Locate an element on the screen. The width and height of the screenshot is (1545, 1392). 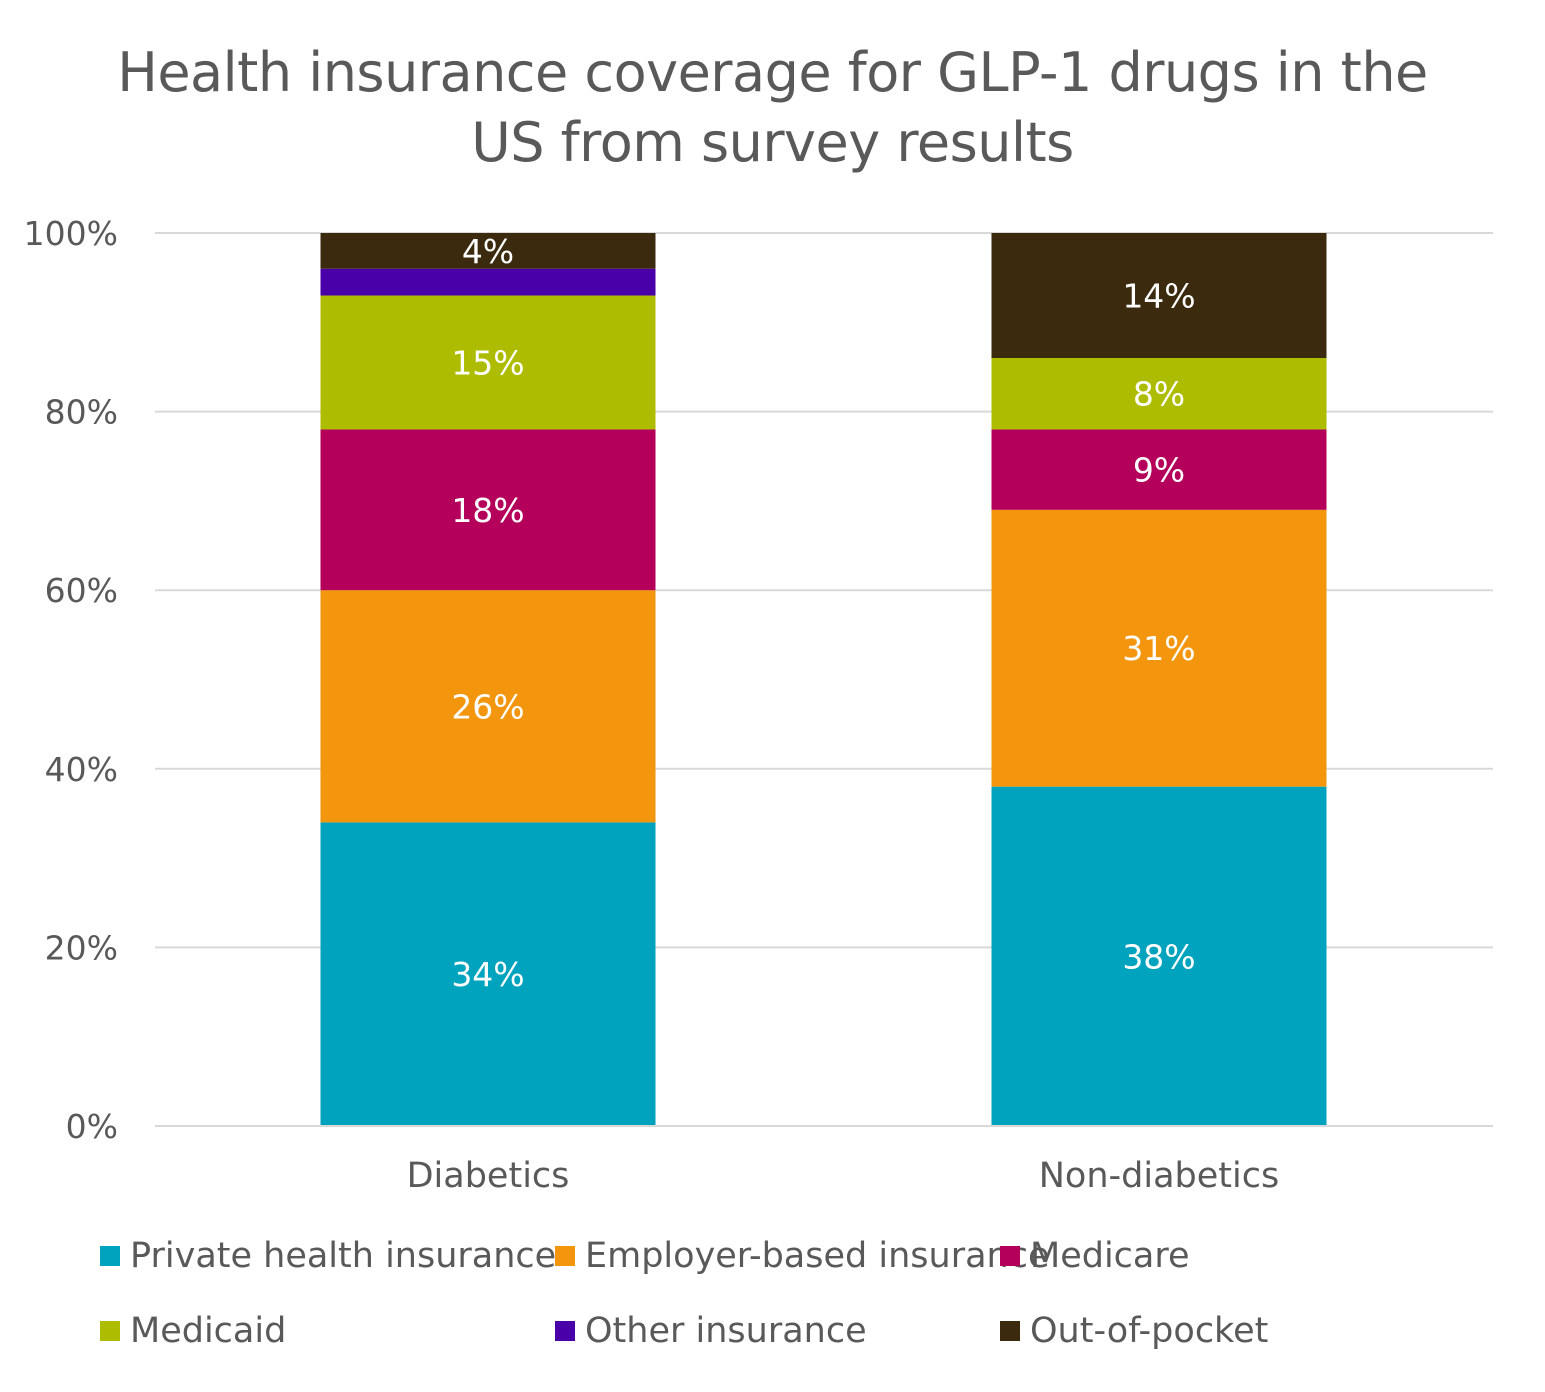
legend-label: Out-of-pocket is located at coordinates (1149, 1331).